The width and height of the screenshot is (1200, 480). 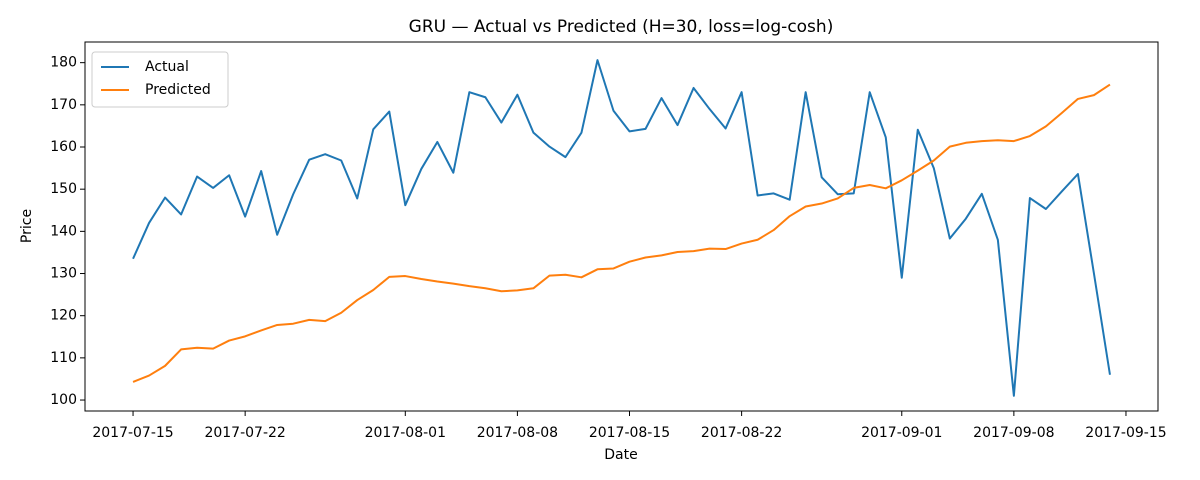 What do you see at coordinates (27, 226) in the screenshot?
I see `y-axis-label: Price` at bounding box center [27, 226].